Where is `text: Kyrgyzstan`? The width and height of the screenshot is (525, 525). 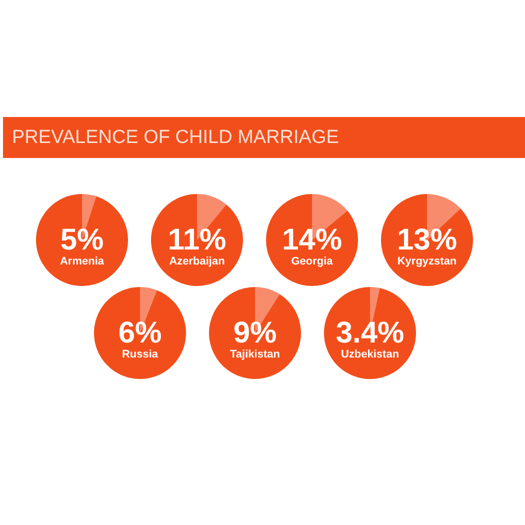 text: Kyrgyzstan is located at coordinates (427, 262).